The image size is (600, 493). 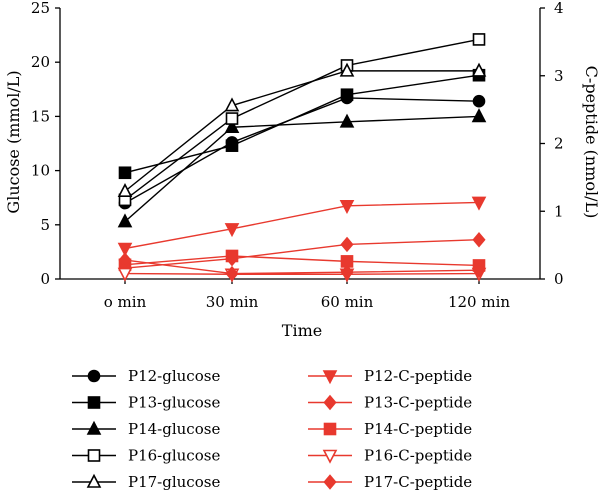 I want to click on y-tick-label: 5, so click(x=45, y=225).